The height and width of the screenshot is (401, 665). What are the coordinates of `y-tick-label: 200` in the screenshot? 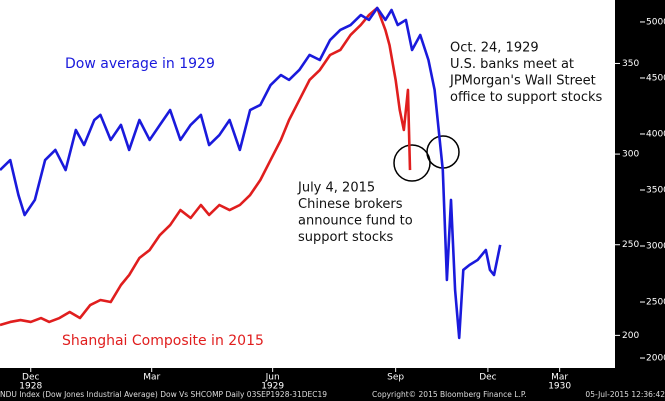 It's located at (630, 336).